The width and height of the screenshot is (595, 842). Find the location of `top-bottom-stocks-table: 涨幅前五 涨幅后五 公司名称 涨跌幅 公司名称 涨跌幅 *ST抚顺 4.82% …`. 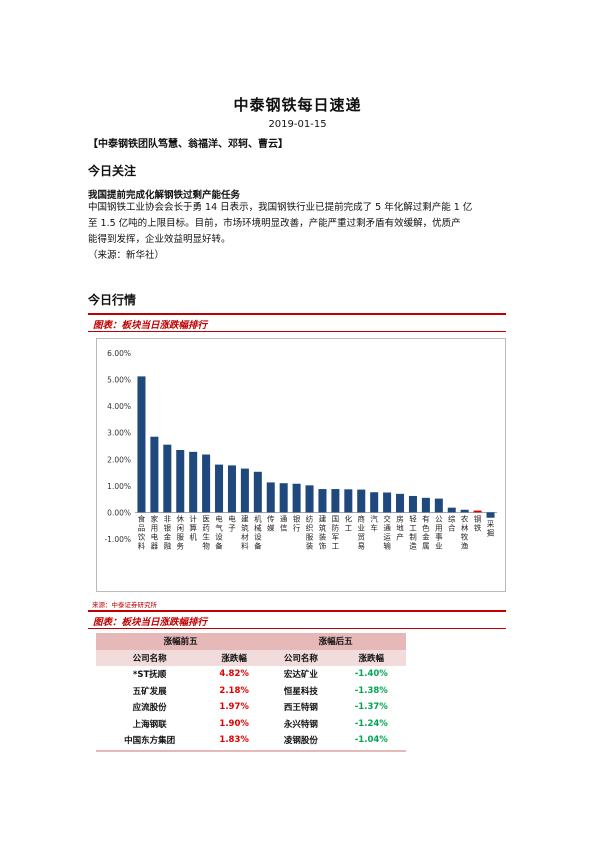

top-bottom-stocks-table: 涨幅前五 涨幅后五 公司名称 涨跌幅 公司名称 涨跌幅 *ST抚顺 4.82% … is located at coordinates (251, 691).